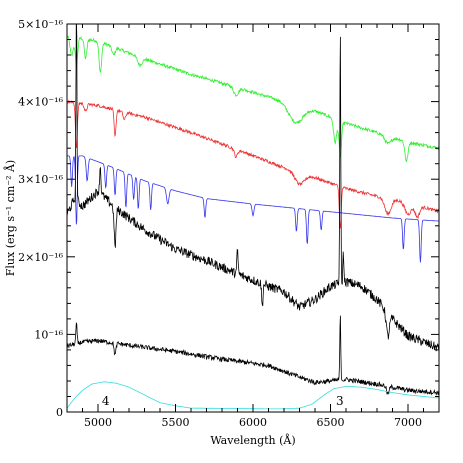  I want to click on x-tick-label: 6500, so click(331, 422).